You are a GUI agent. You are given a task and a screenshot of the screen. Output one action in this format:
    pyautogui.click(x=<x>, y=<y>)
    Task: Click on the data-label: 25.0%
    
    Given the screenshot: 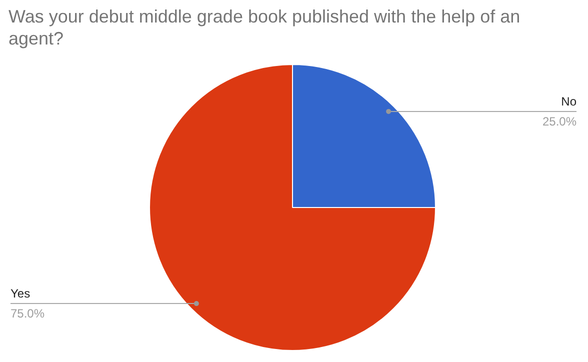 What is the action you would take?
    pyautogui.click(x=559, y=121)
    